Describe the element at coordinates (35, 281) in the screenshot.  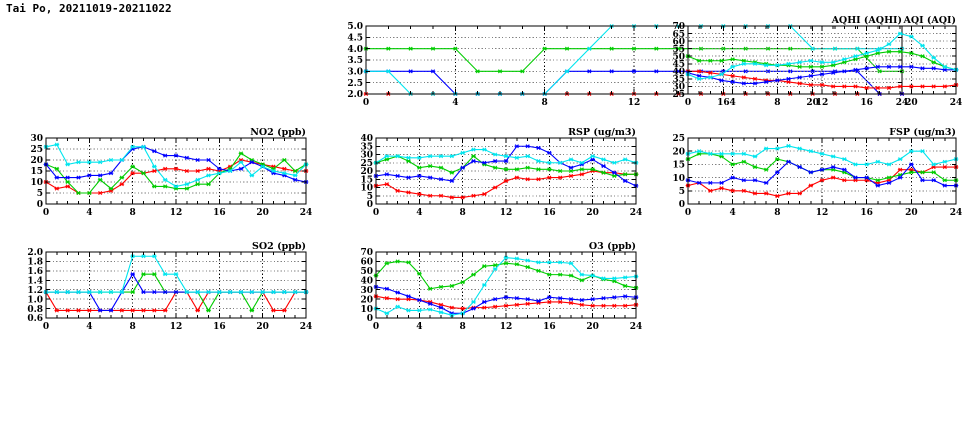
I see `y-tick-label: 1.4` at that location.